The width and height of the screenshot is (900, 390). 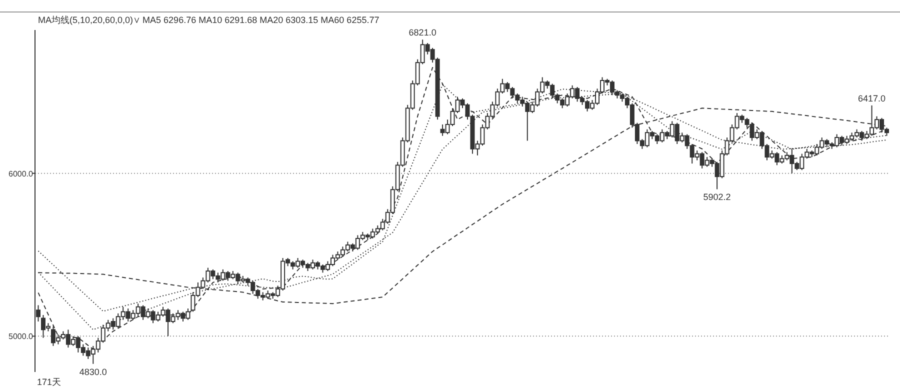 I want to click on annotation: 4830.0, so click(x=93, y=371).